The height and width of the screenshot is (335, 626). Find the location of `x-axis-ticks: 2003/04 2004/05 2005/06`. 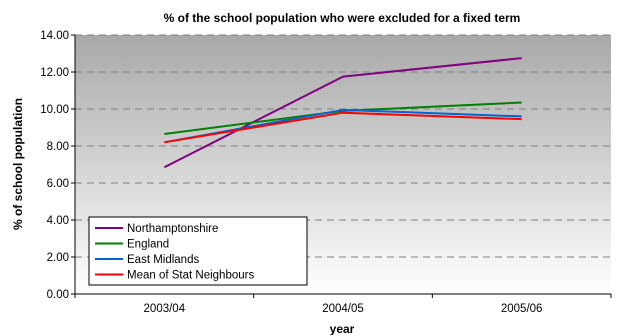

x-axis-ticks: 2003/04 2004/05 2005/06 is located at coordinates (343, 304).